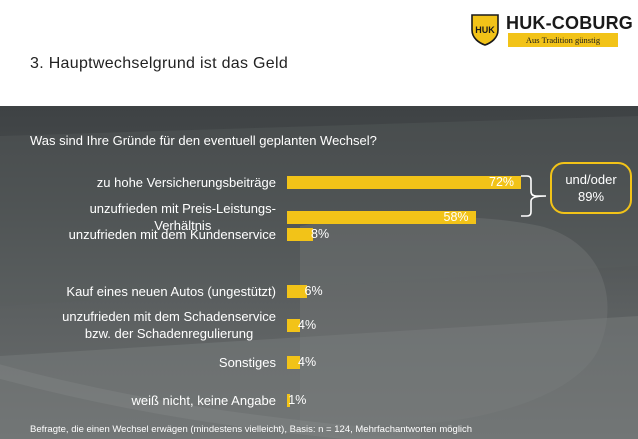  I want to click on category-label: Kauf eines neuen Autos (ungestützt), so click(171, 291).